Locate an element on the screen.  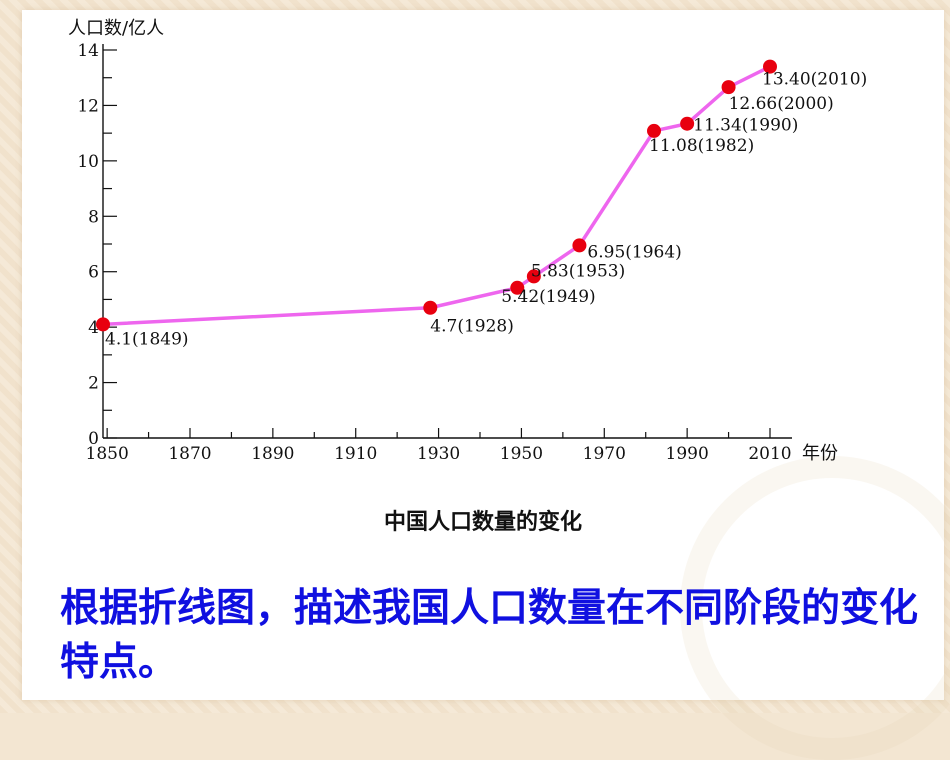
y-tick-label: 10 is located at coordinates (88, 162).